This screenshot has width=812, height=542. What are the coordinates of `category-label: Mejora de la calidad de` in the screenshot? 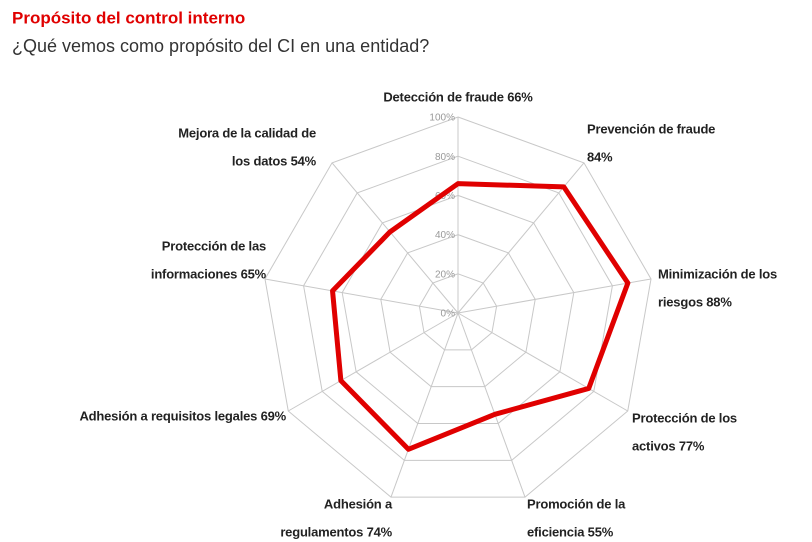 It's located at (247, 132).